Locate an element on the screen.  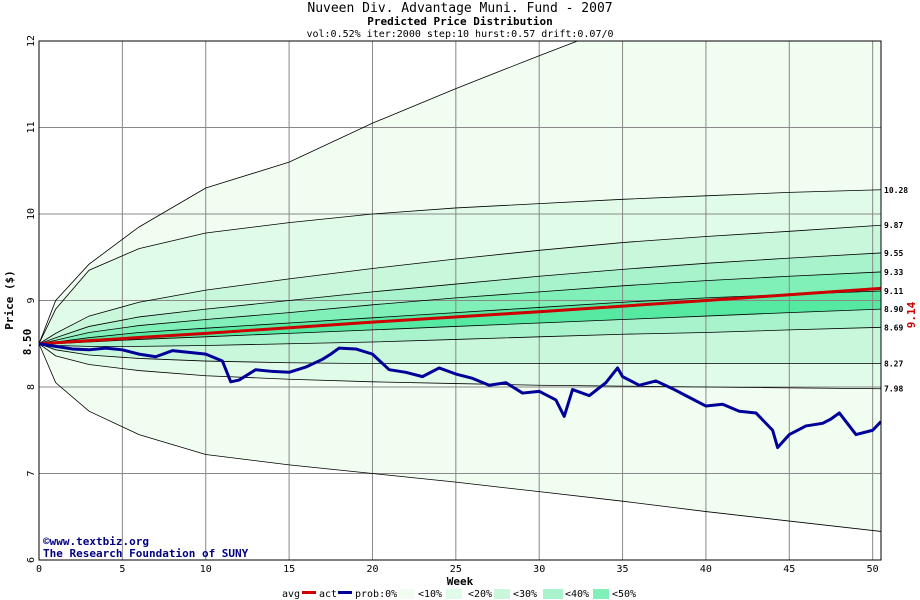
end-label-9.11: 9.11 is located at coordinates (893, 291).